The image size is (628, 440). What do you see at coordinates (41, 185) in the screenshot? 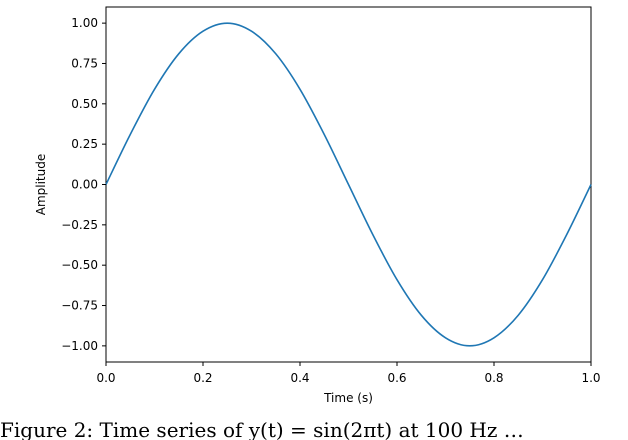
I see `y-axis-label: Amplitude` at bounding box center [41, 185].